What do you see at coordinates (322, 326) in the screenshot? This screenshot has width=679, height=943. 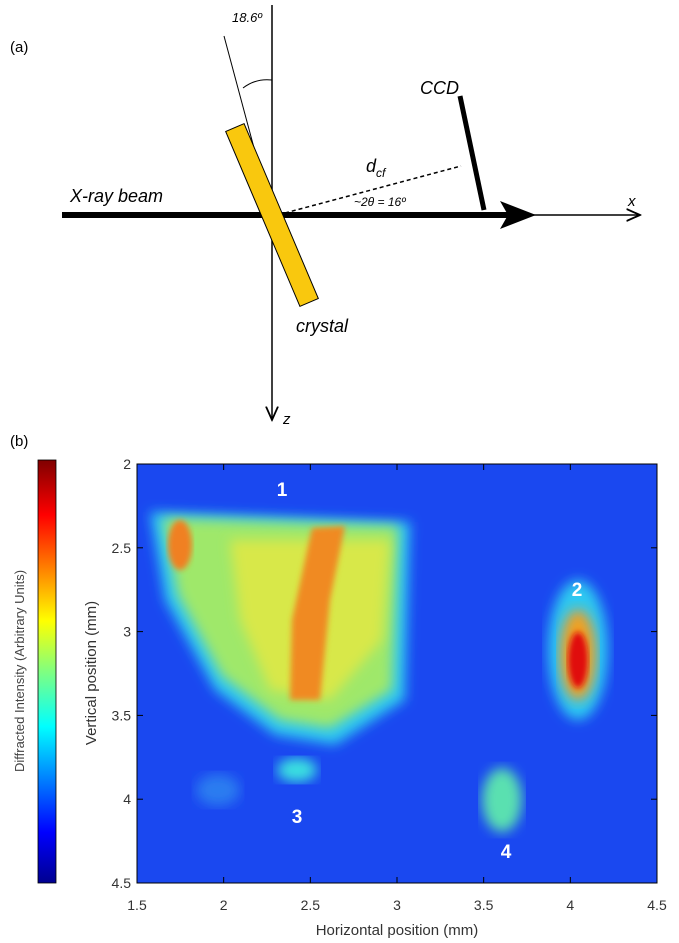 I see `crystal-label: crystal` at bounding box center [322, 326].